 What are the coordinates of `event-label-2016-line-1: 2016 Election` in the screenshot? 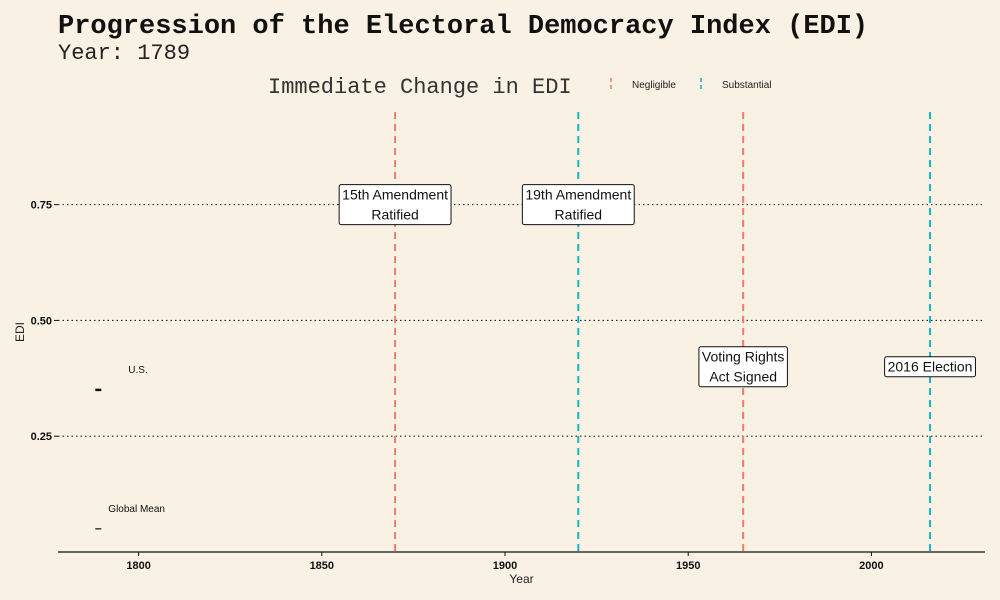 It's located at (930, 367).